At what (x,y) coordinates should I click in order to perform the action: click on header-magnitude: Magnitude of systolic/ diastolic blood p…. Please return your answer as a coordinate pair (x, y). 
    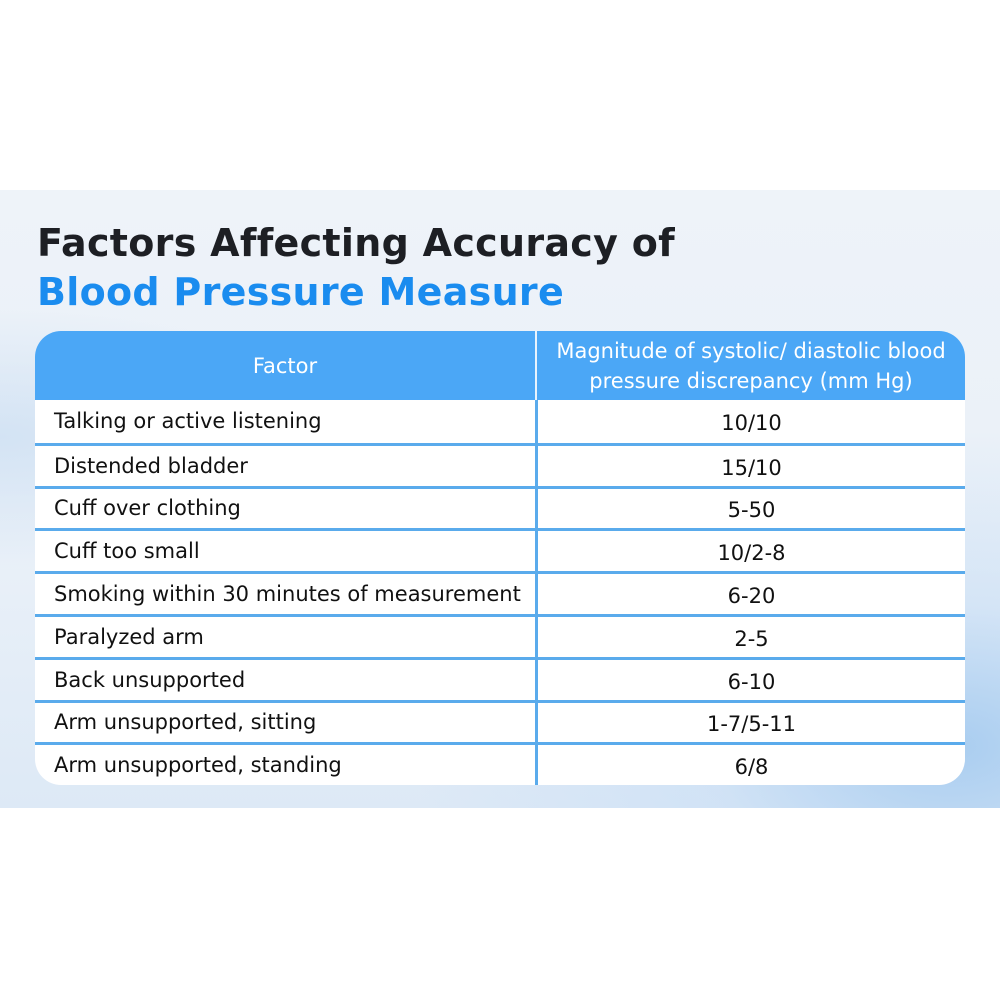
    Looking at the image, I should click on (750, 365).